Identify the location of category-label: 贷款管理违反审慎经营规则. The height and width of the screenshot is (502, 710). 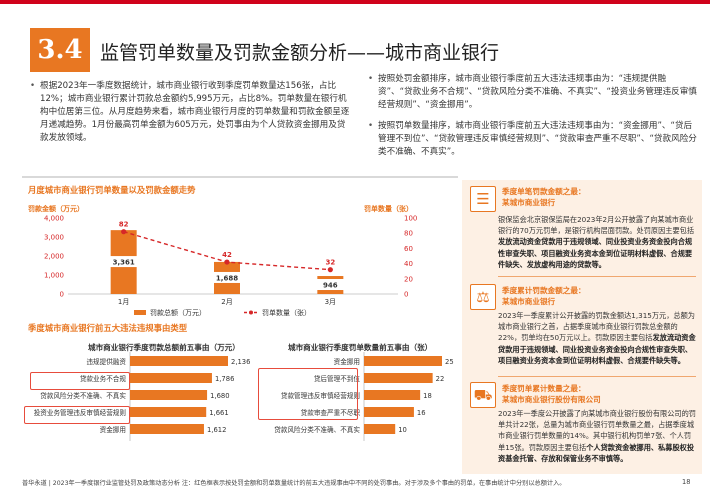
(320, 395).